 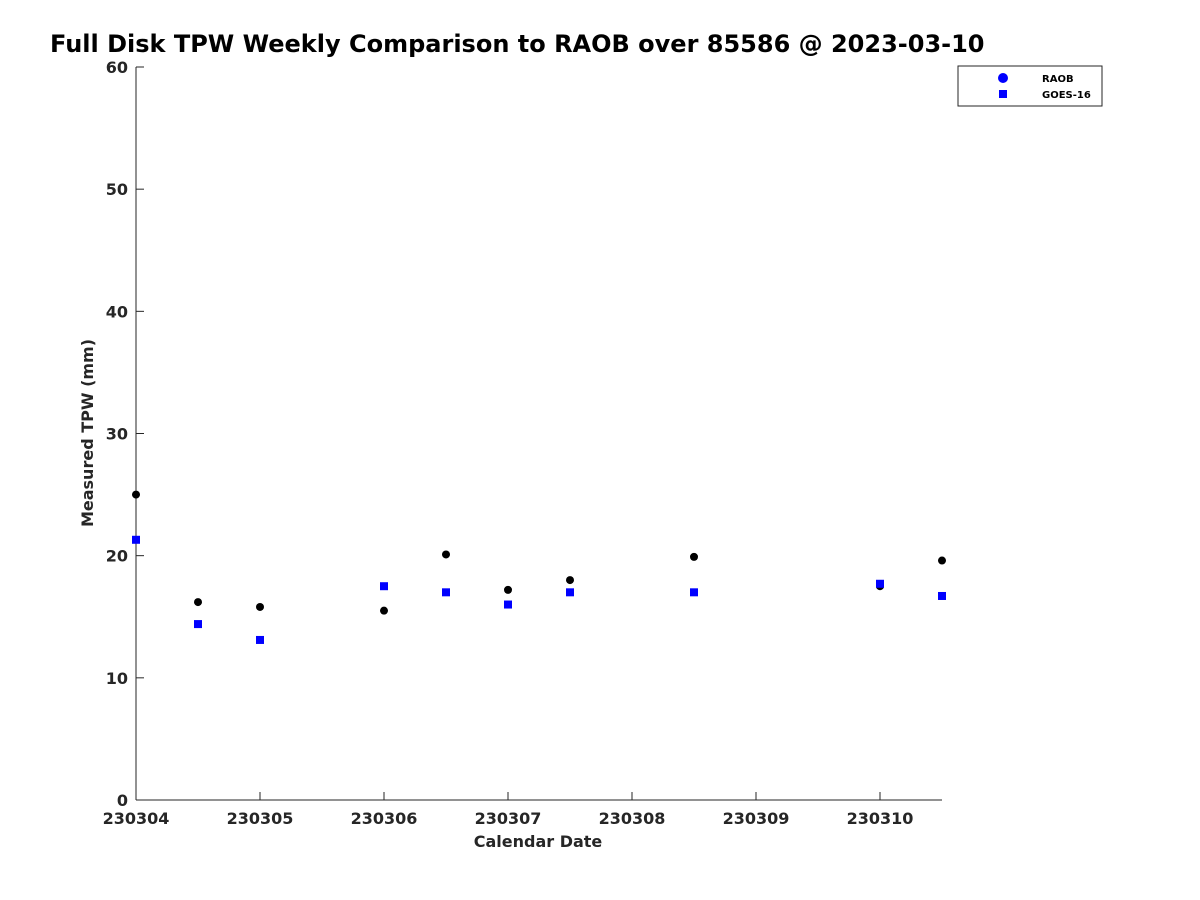 I want to click on series-raob, so click(x=539, y=552).